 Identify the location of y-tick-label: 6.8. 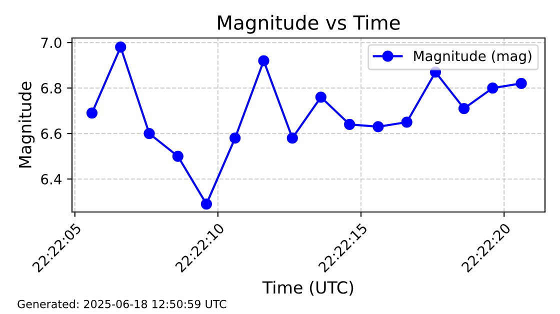
(51, 88).